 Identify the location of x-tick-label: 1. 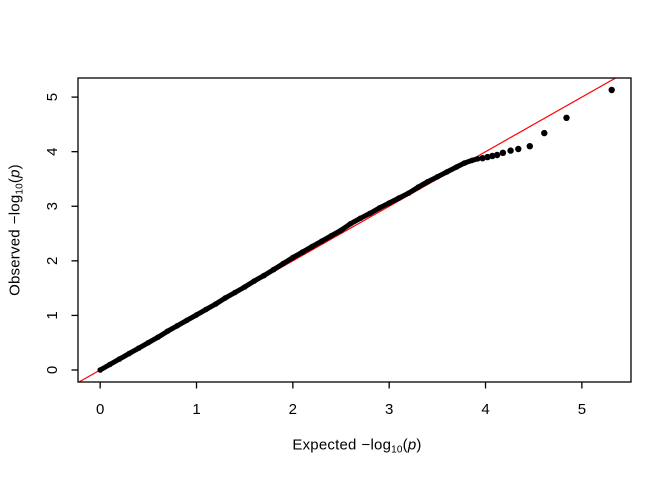
(196, 409).